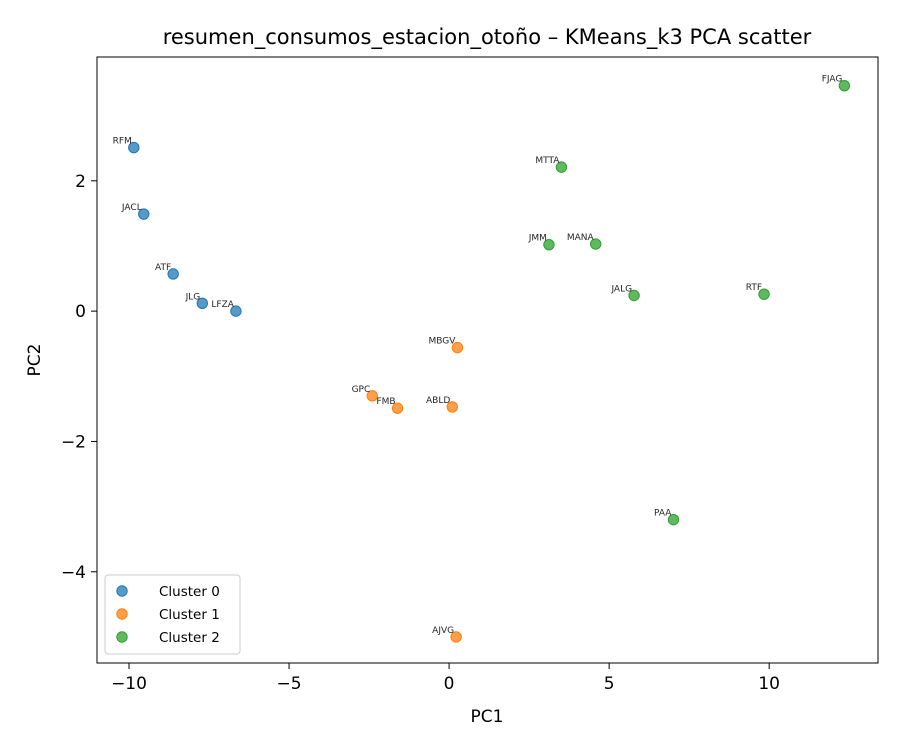 The image size is (900, 750). What do you see at coordinates (609, 684) in the screenshot?
I see `x-tick-label: 5` at bounding box center [609, 684].